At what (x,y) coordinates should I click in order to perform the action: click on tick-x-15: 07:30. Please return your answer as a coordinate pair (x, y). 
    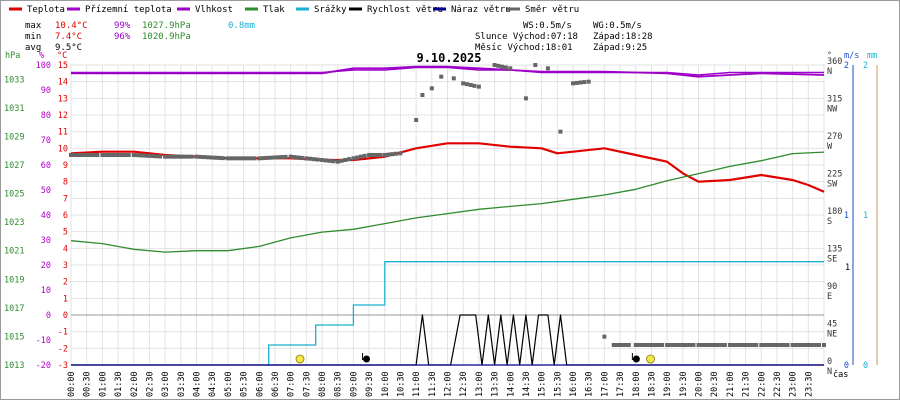
    Looking at the image, I should click on (307, 384).